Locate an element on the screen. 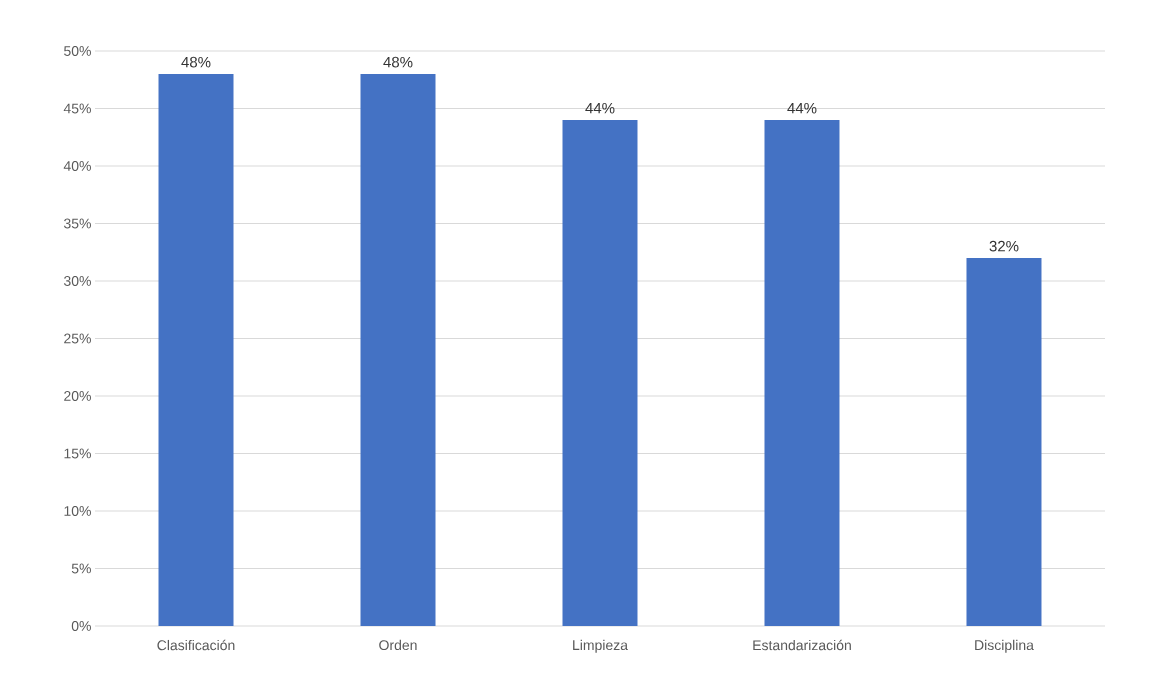 The width and height of the screenshot is (1167, 684). y-tick-label: 45% is located at coordinates (77, 108).